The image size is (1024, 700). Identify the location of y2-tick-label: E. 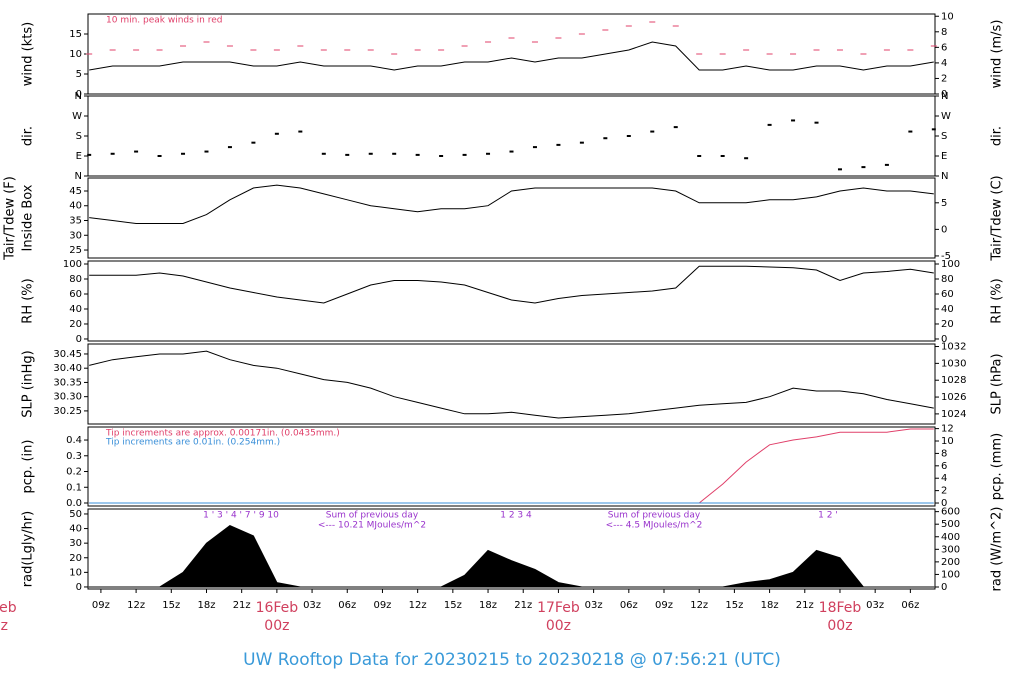
(944, 156).